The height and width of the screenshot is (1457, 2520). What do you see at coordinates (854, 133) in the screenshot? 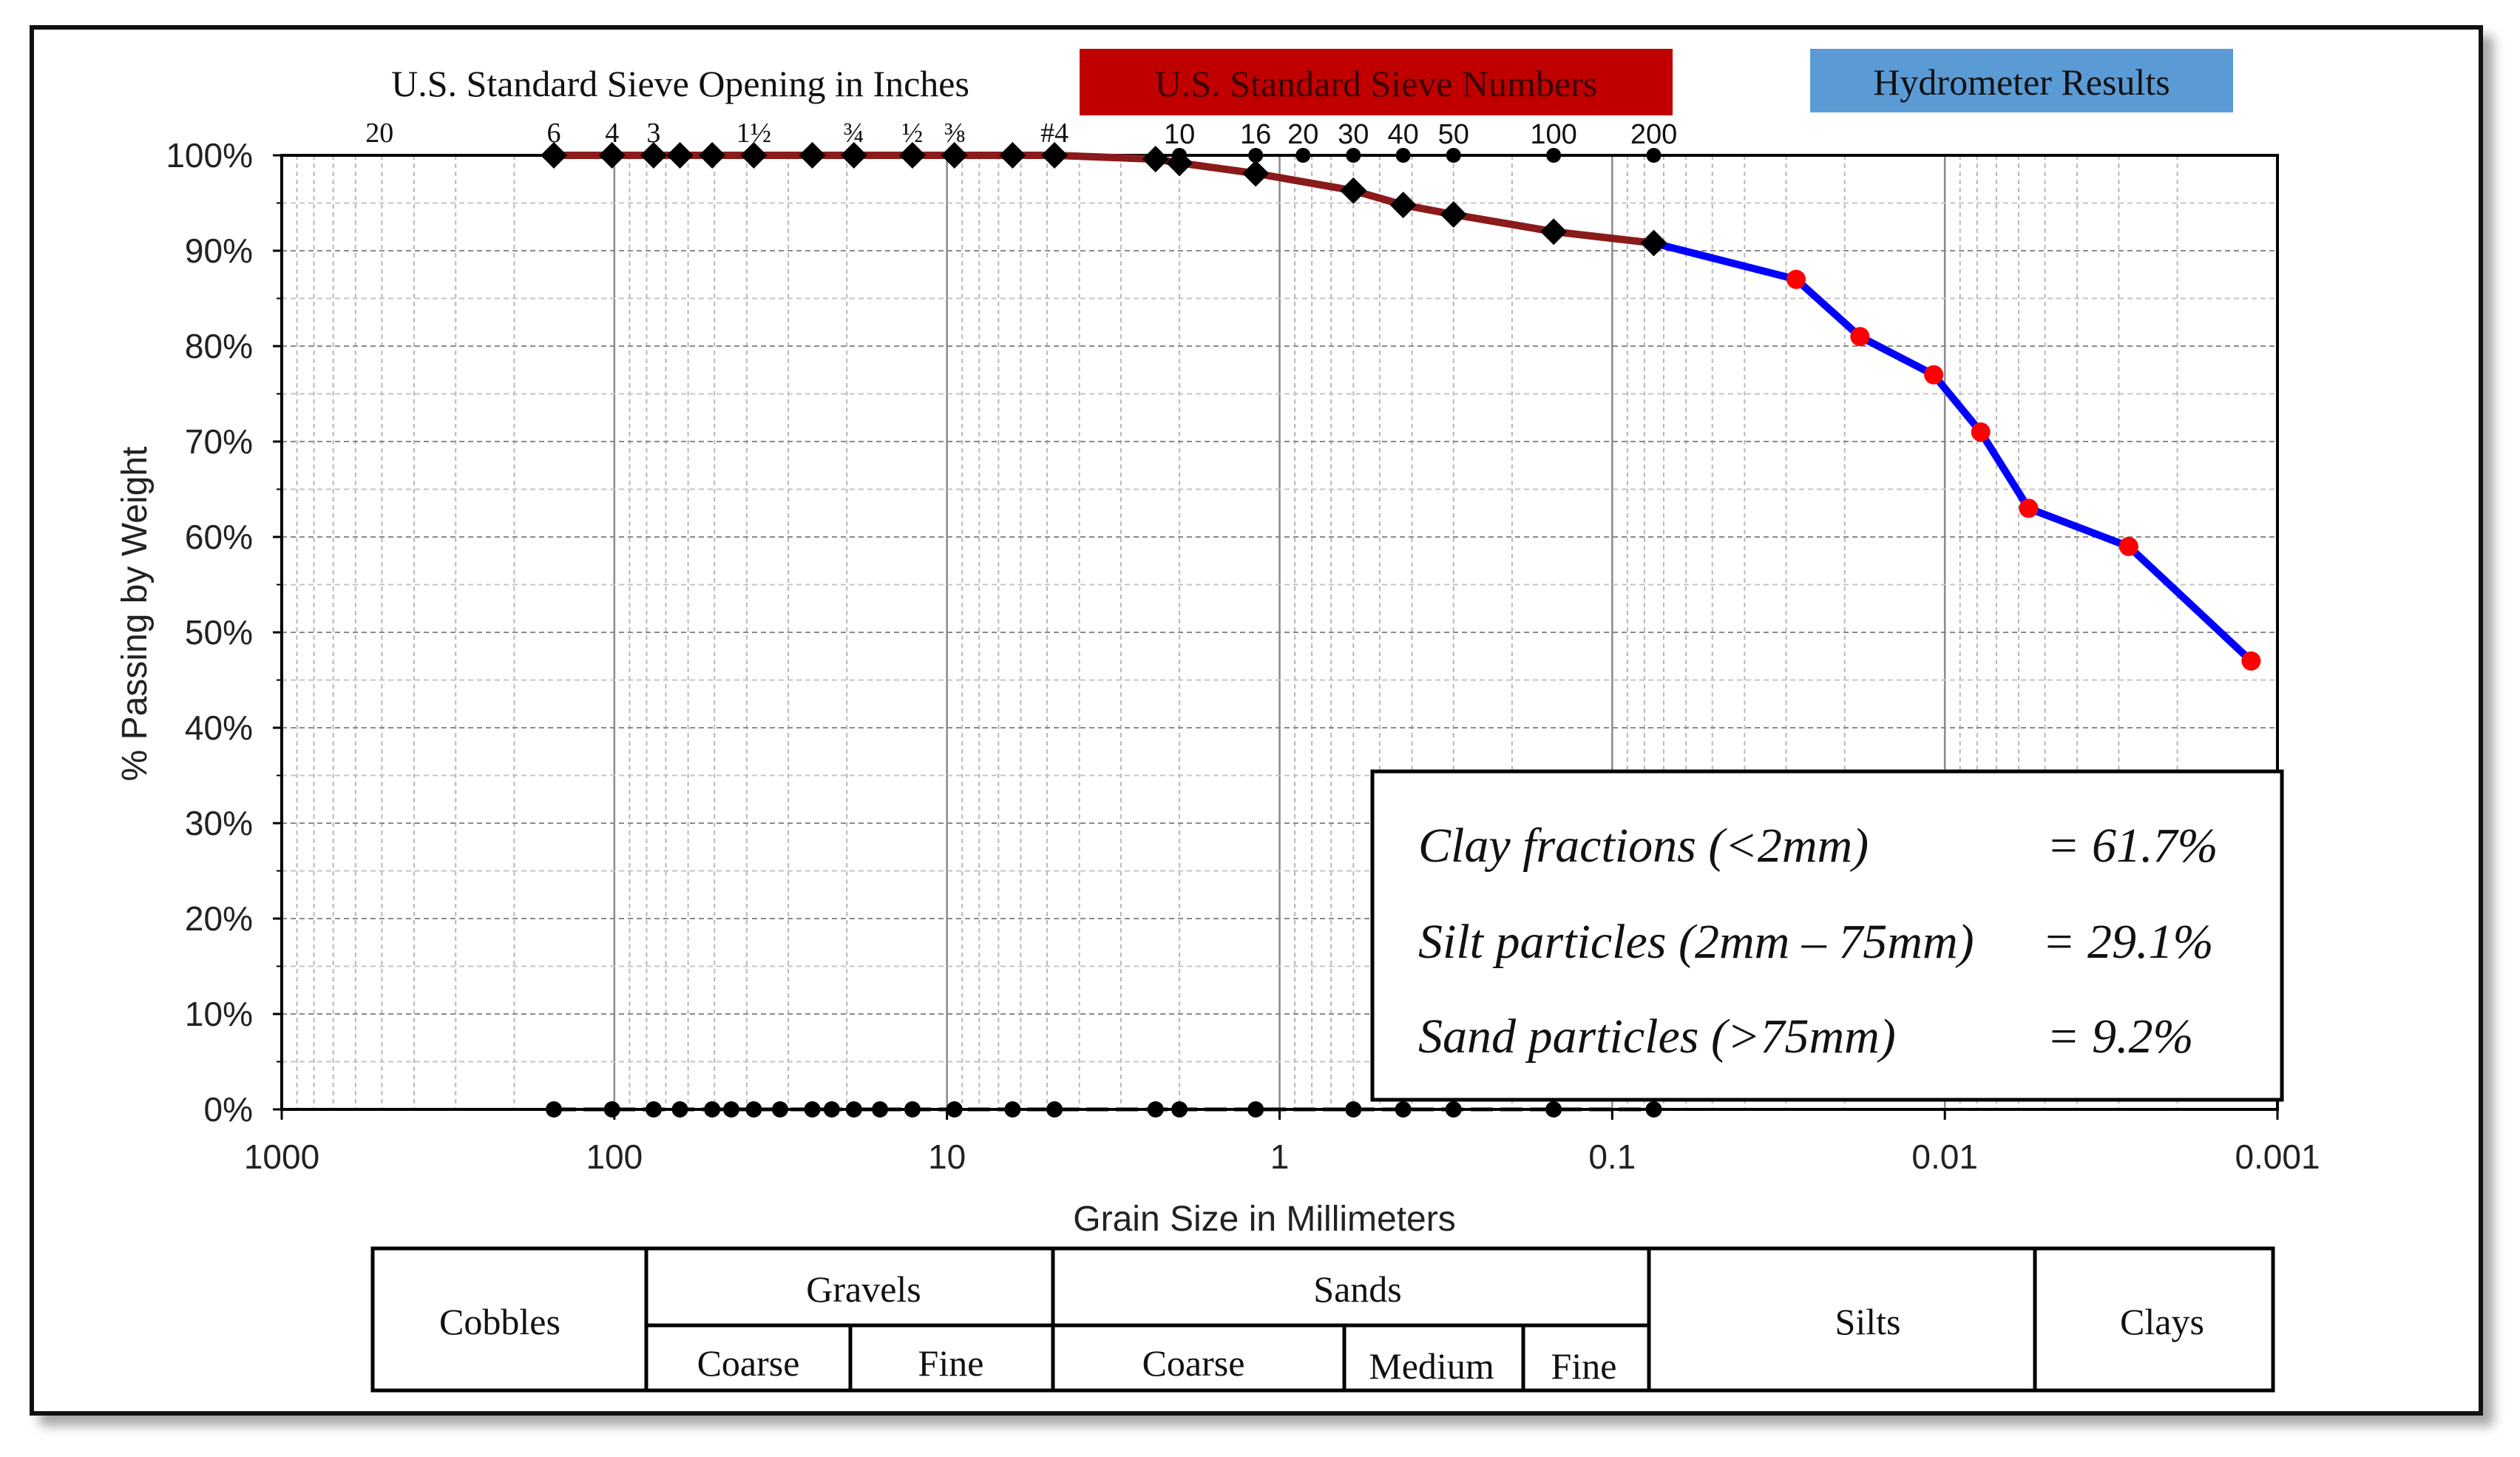
I see `sieve-inch-label: ¾` at bounding box center [854, 133].